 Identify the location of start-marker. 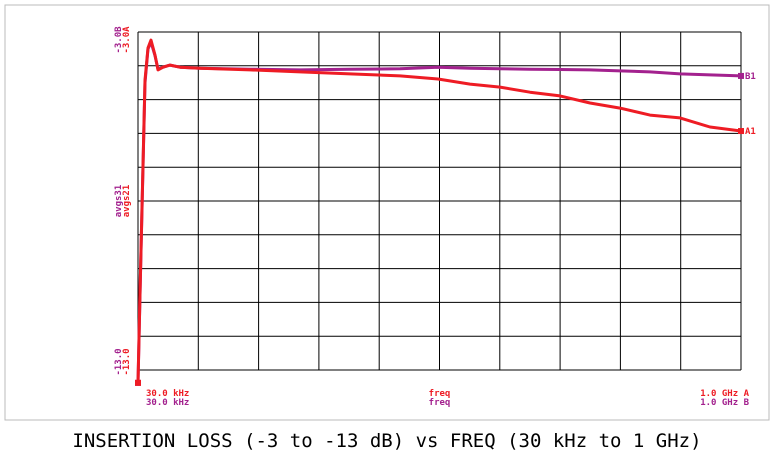
(138, 382).